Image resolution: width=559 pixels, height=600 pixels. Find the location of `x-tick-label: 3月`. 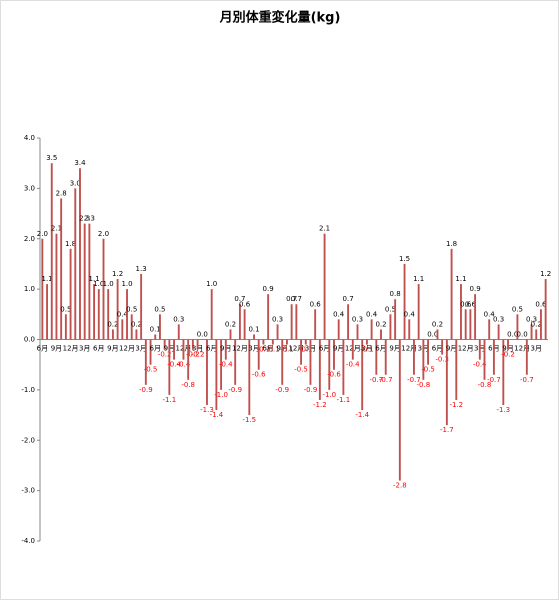

x-tick-label: 3月 is located at coordinates (536, 349).